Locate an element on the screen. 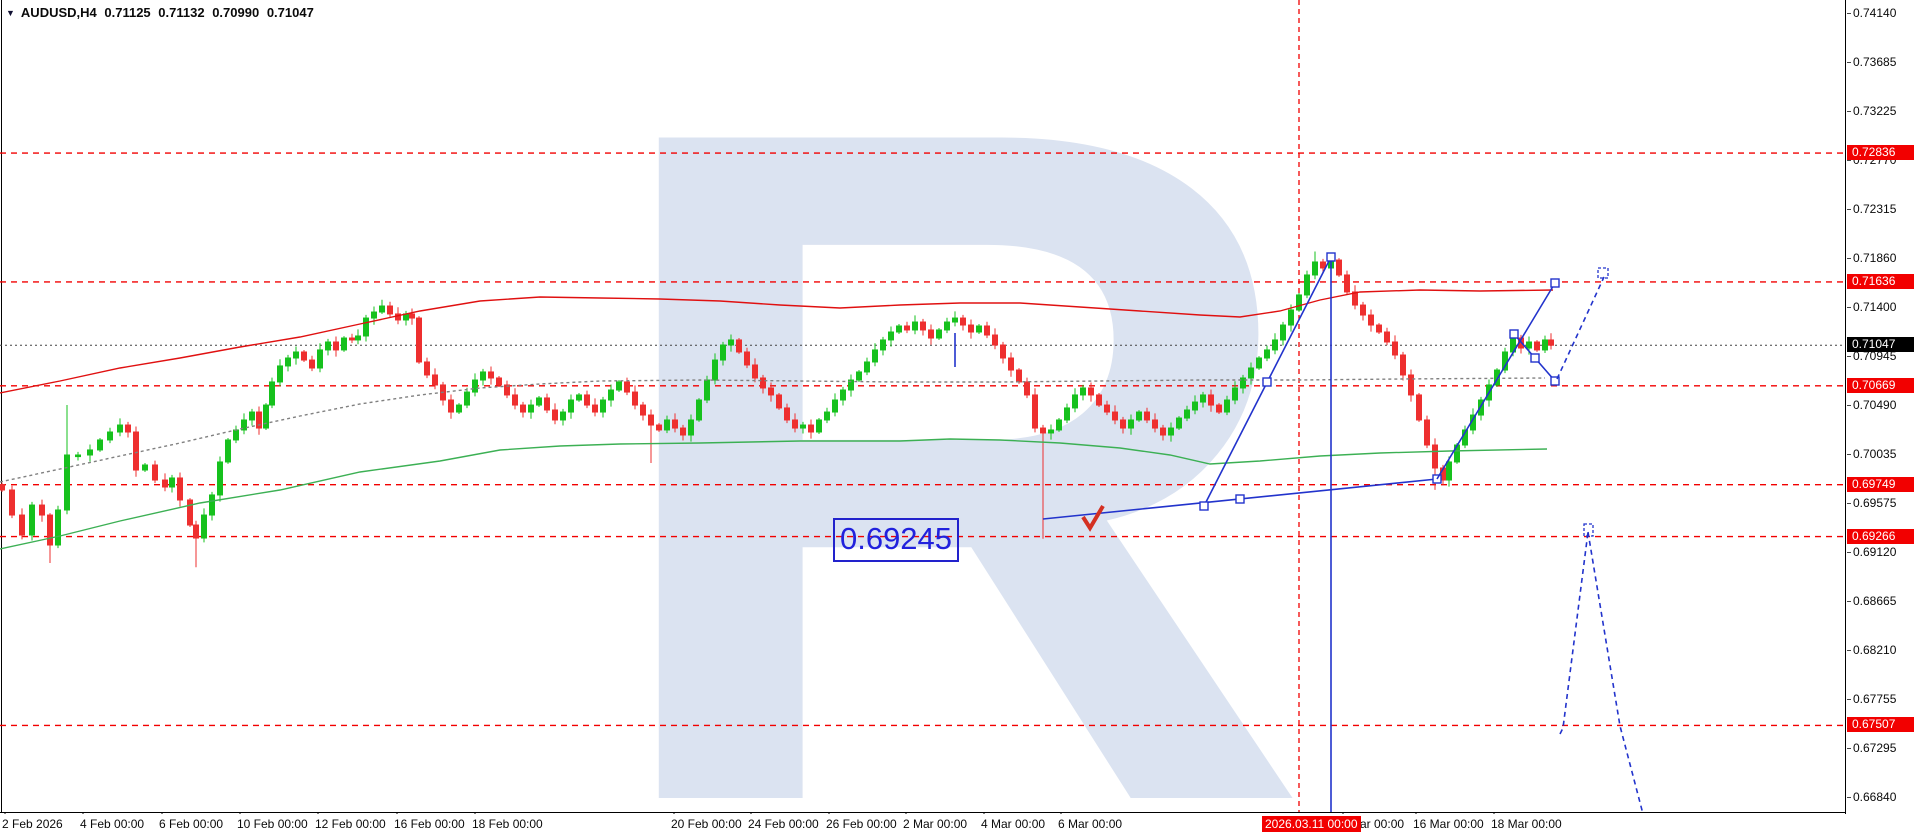 The height and width of the screenshot is (840, 1916). ohlc-low: 0.70990 is located at coordinates (236, 12).